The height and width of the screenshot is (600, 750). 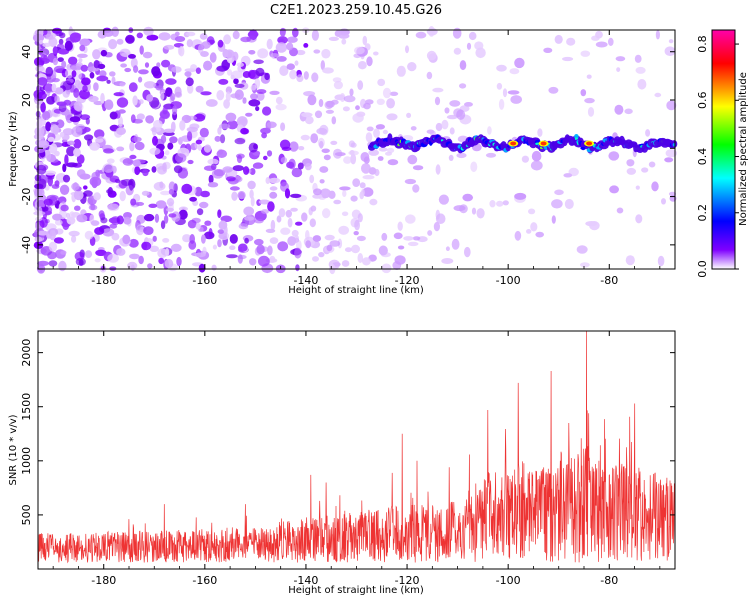 What do you see at coordinates (305, 580) in the screenshot?
I see `snr-x-tick-label: -140` at bounding box center [305, 580].